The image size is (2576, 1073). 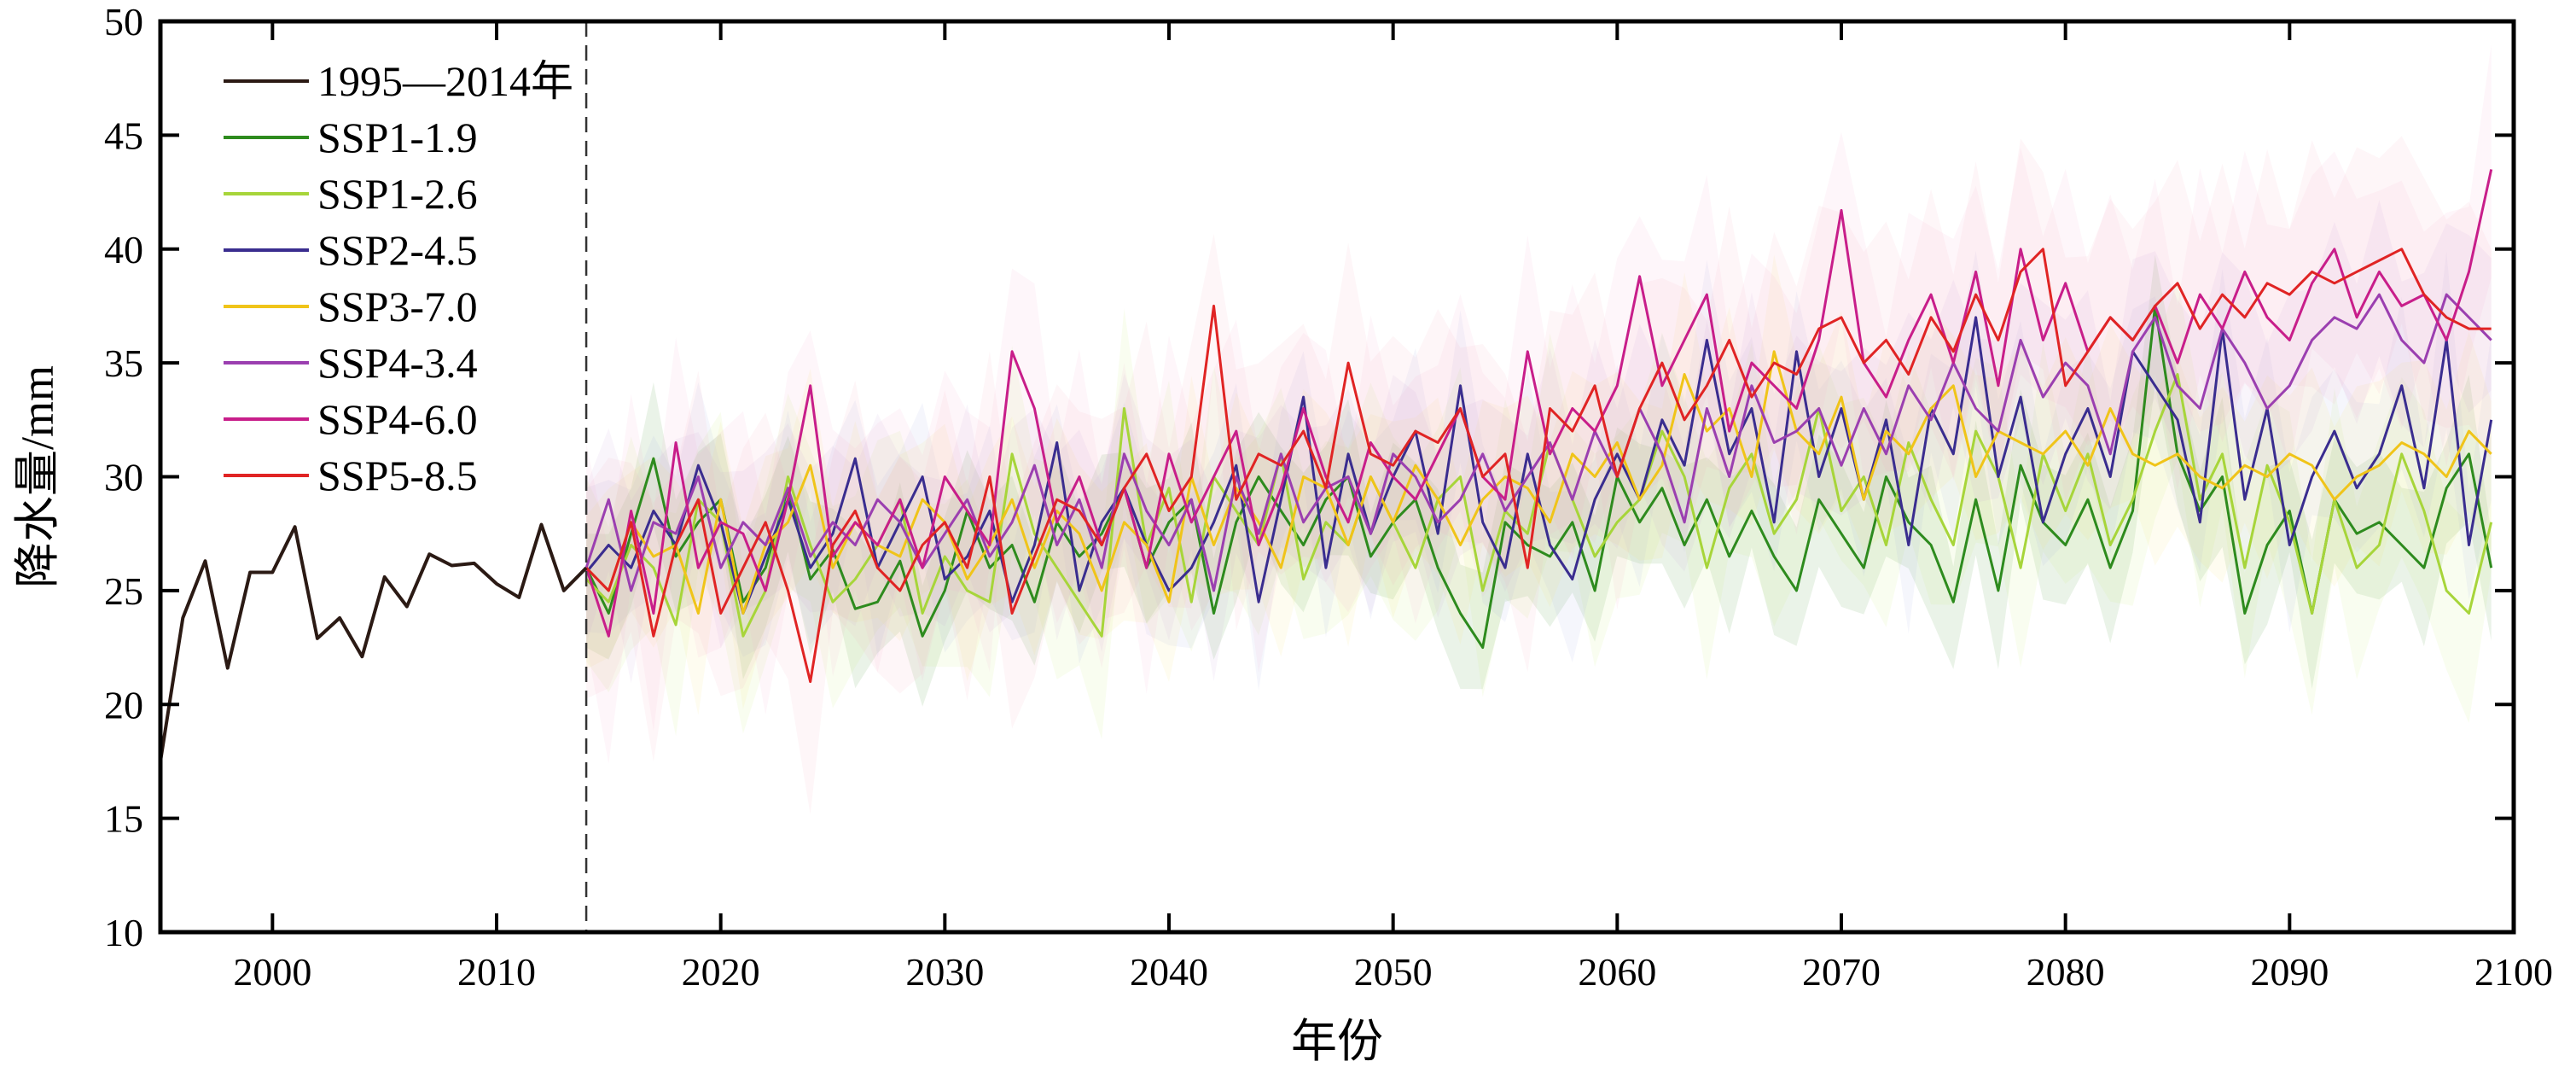 I want to click on y-tick-label: 30, so click(x=123, y=477).